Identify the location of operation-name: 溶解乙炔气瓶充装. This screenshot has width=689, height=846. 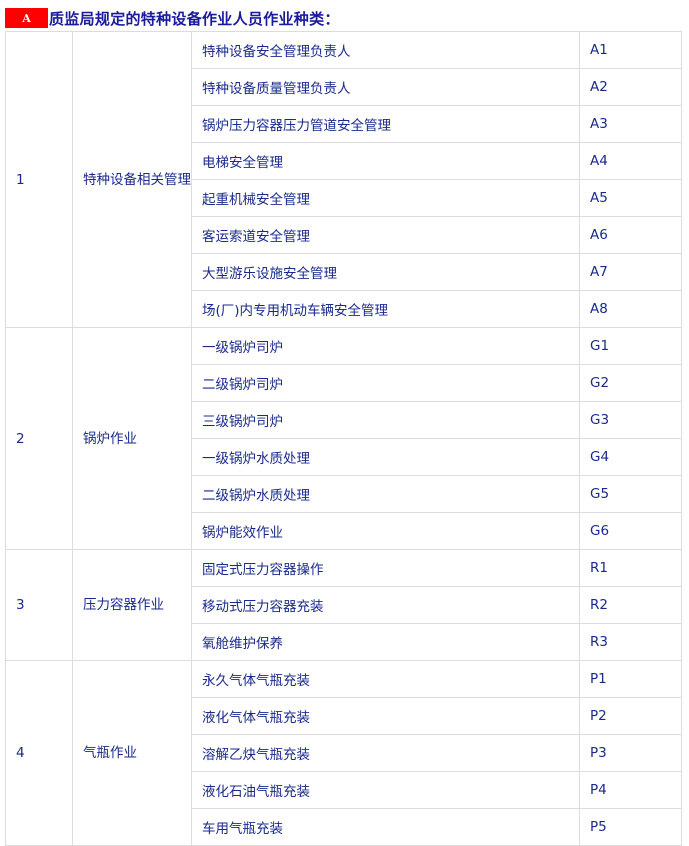
(385, 753).